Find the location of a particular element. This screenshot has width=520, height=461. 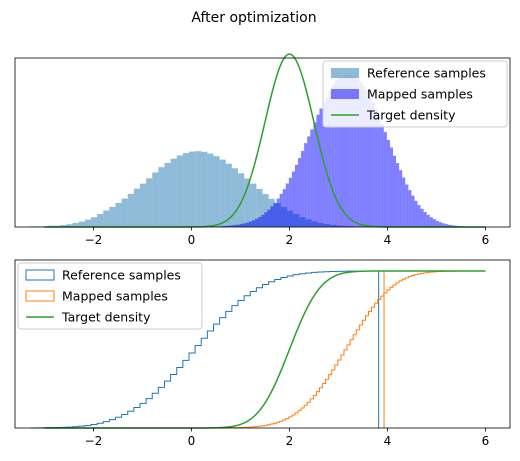

top-x-ticks: −2 0 2 4 6 is located at coordinates (287, 237).